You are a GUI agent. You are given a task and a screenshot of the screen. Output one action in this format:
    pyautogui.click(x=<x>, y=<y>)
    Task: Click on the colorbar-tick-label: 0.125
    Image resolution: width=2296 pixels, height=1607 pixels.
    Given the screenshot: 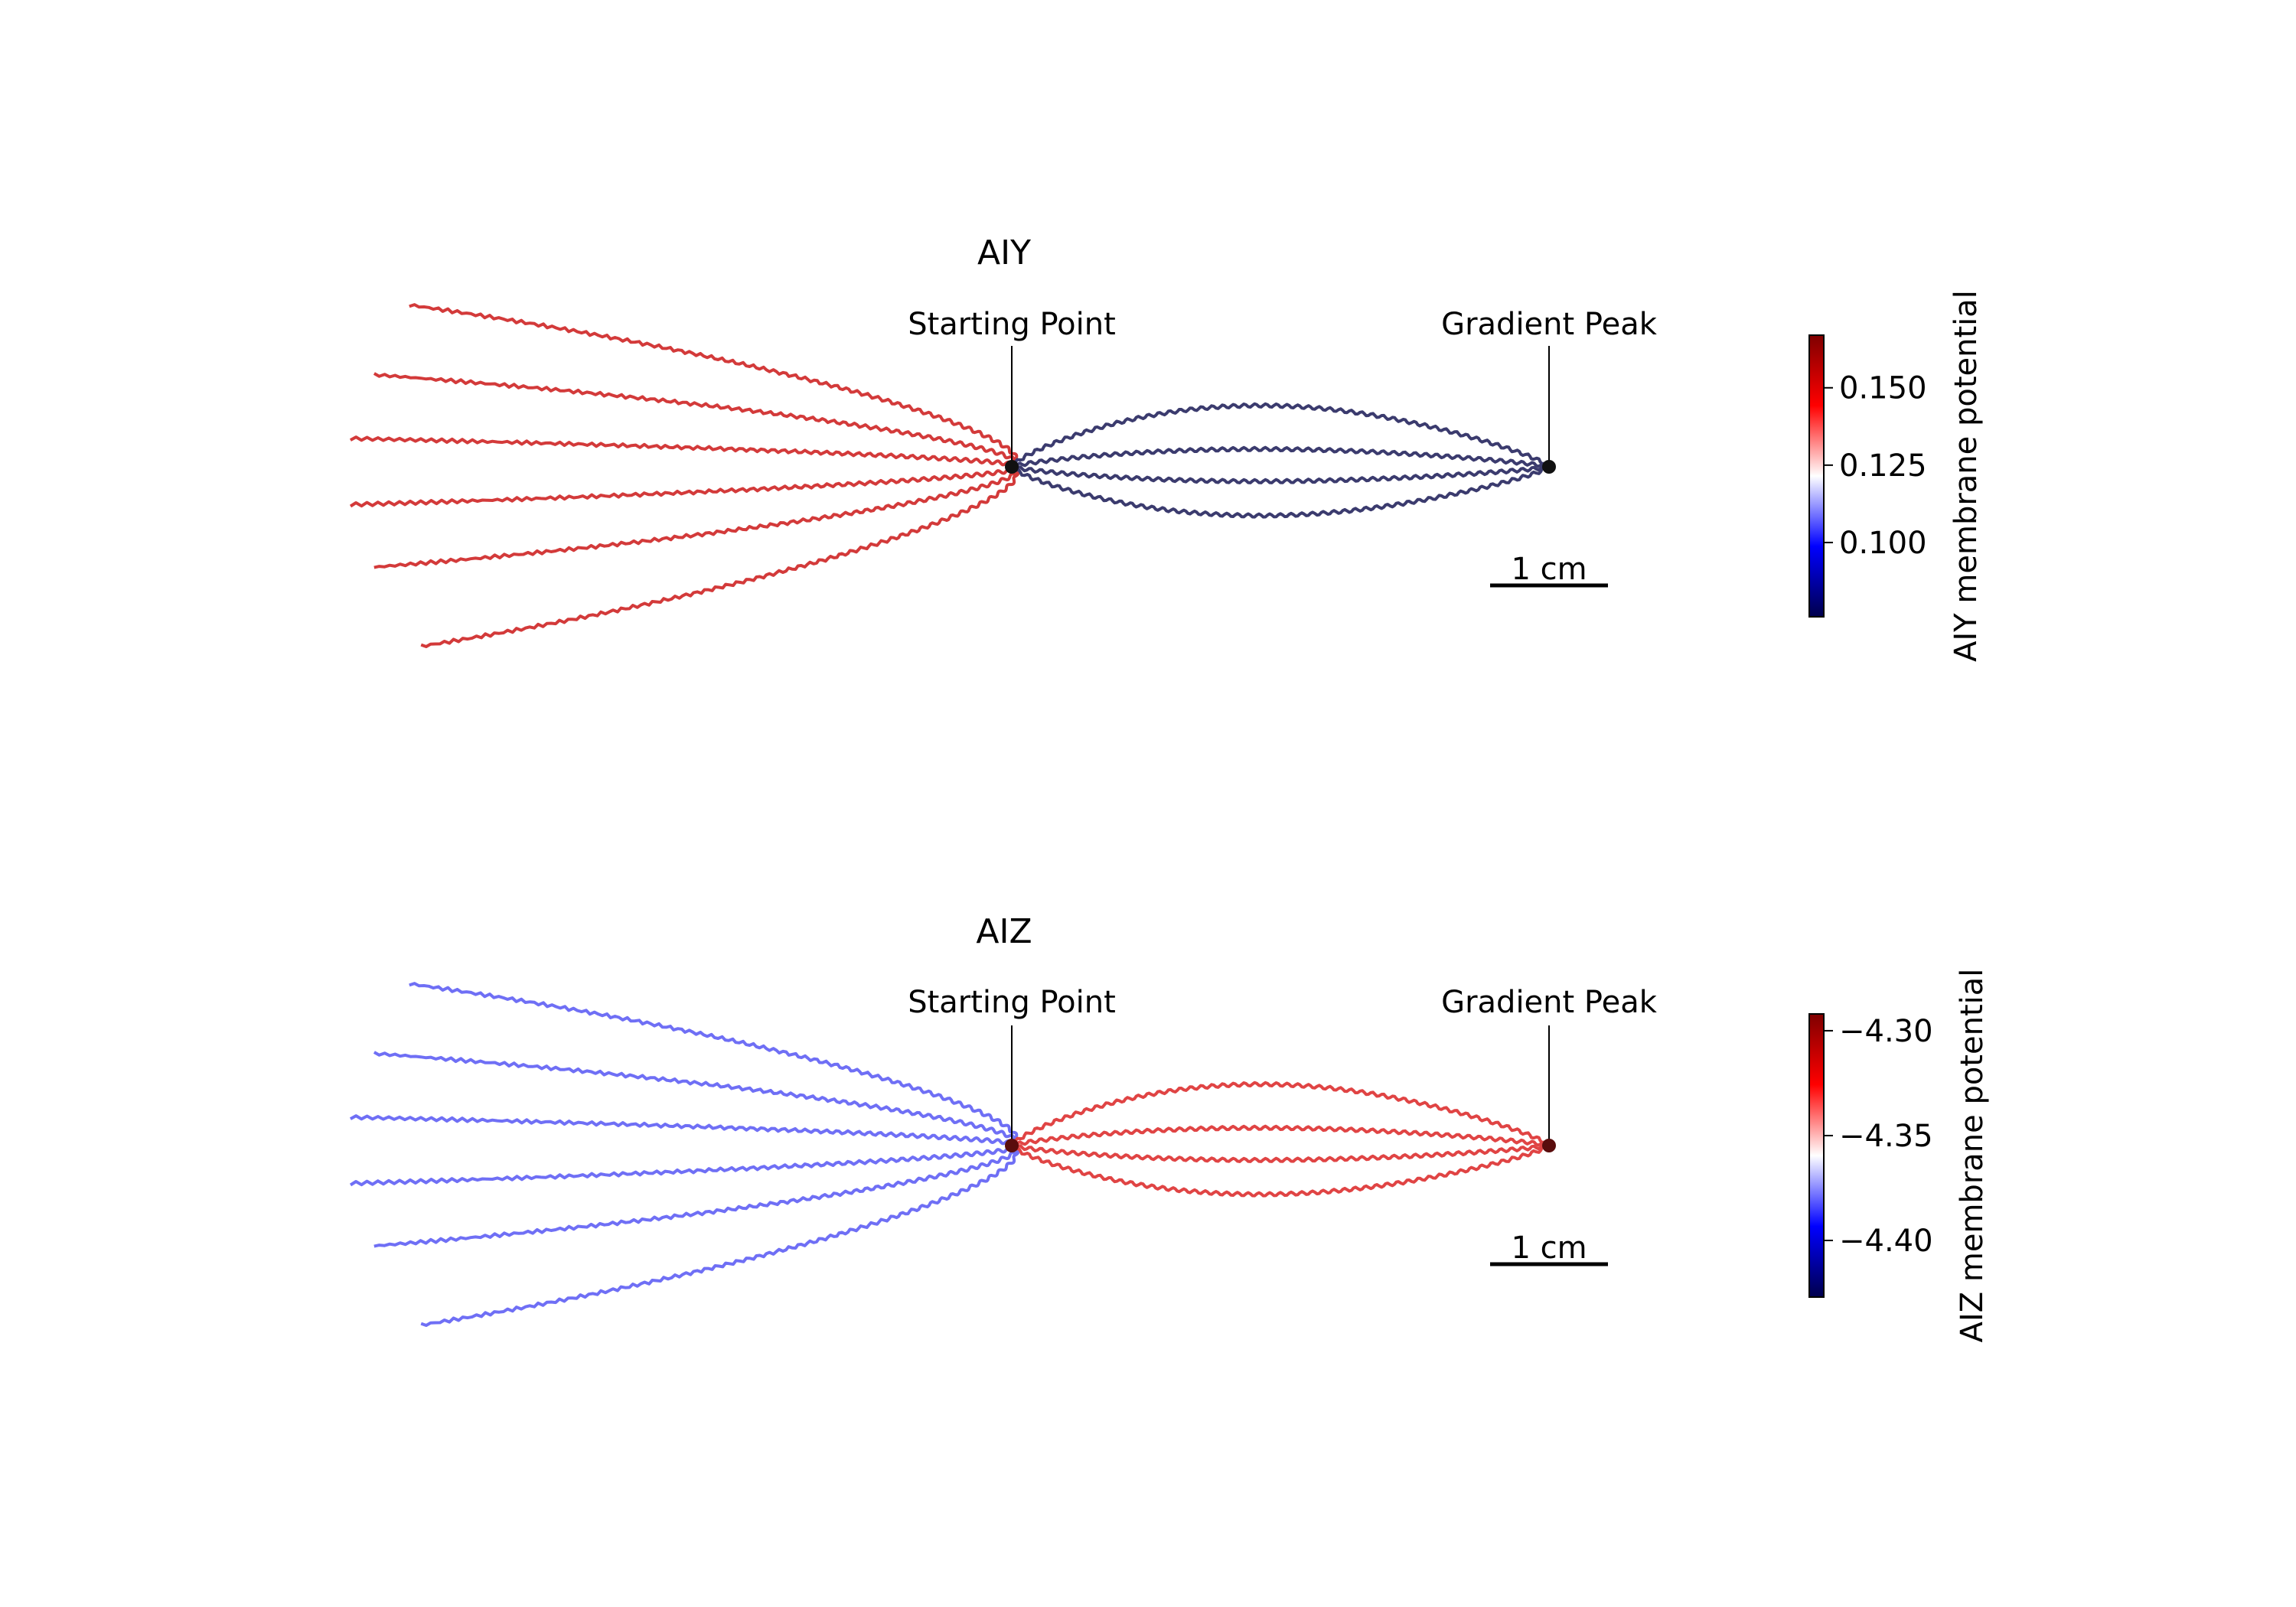 What is the action you would take?
    pyautogui.click(x=1883, y=466)
    